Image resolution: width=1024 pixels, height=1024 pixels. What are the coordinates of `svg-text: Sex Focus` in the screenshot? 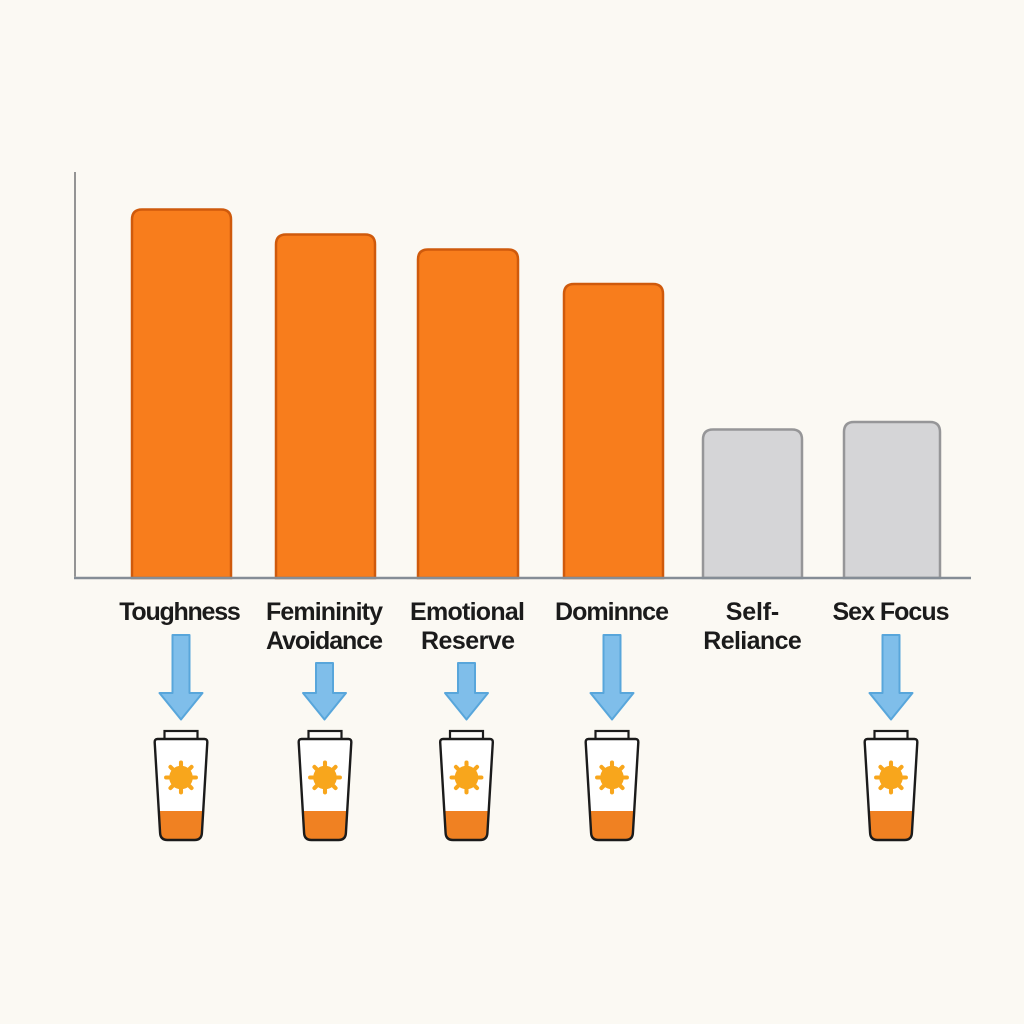 It's located at (891, 612).